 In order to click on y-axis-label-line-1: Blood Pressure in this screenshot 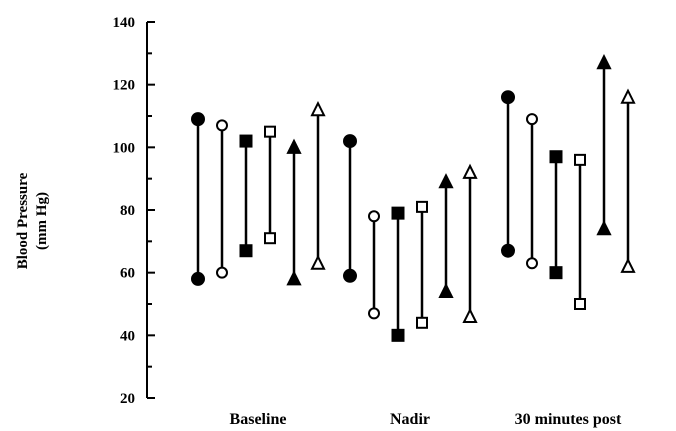, I will do `click(23, 220)`.